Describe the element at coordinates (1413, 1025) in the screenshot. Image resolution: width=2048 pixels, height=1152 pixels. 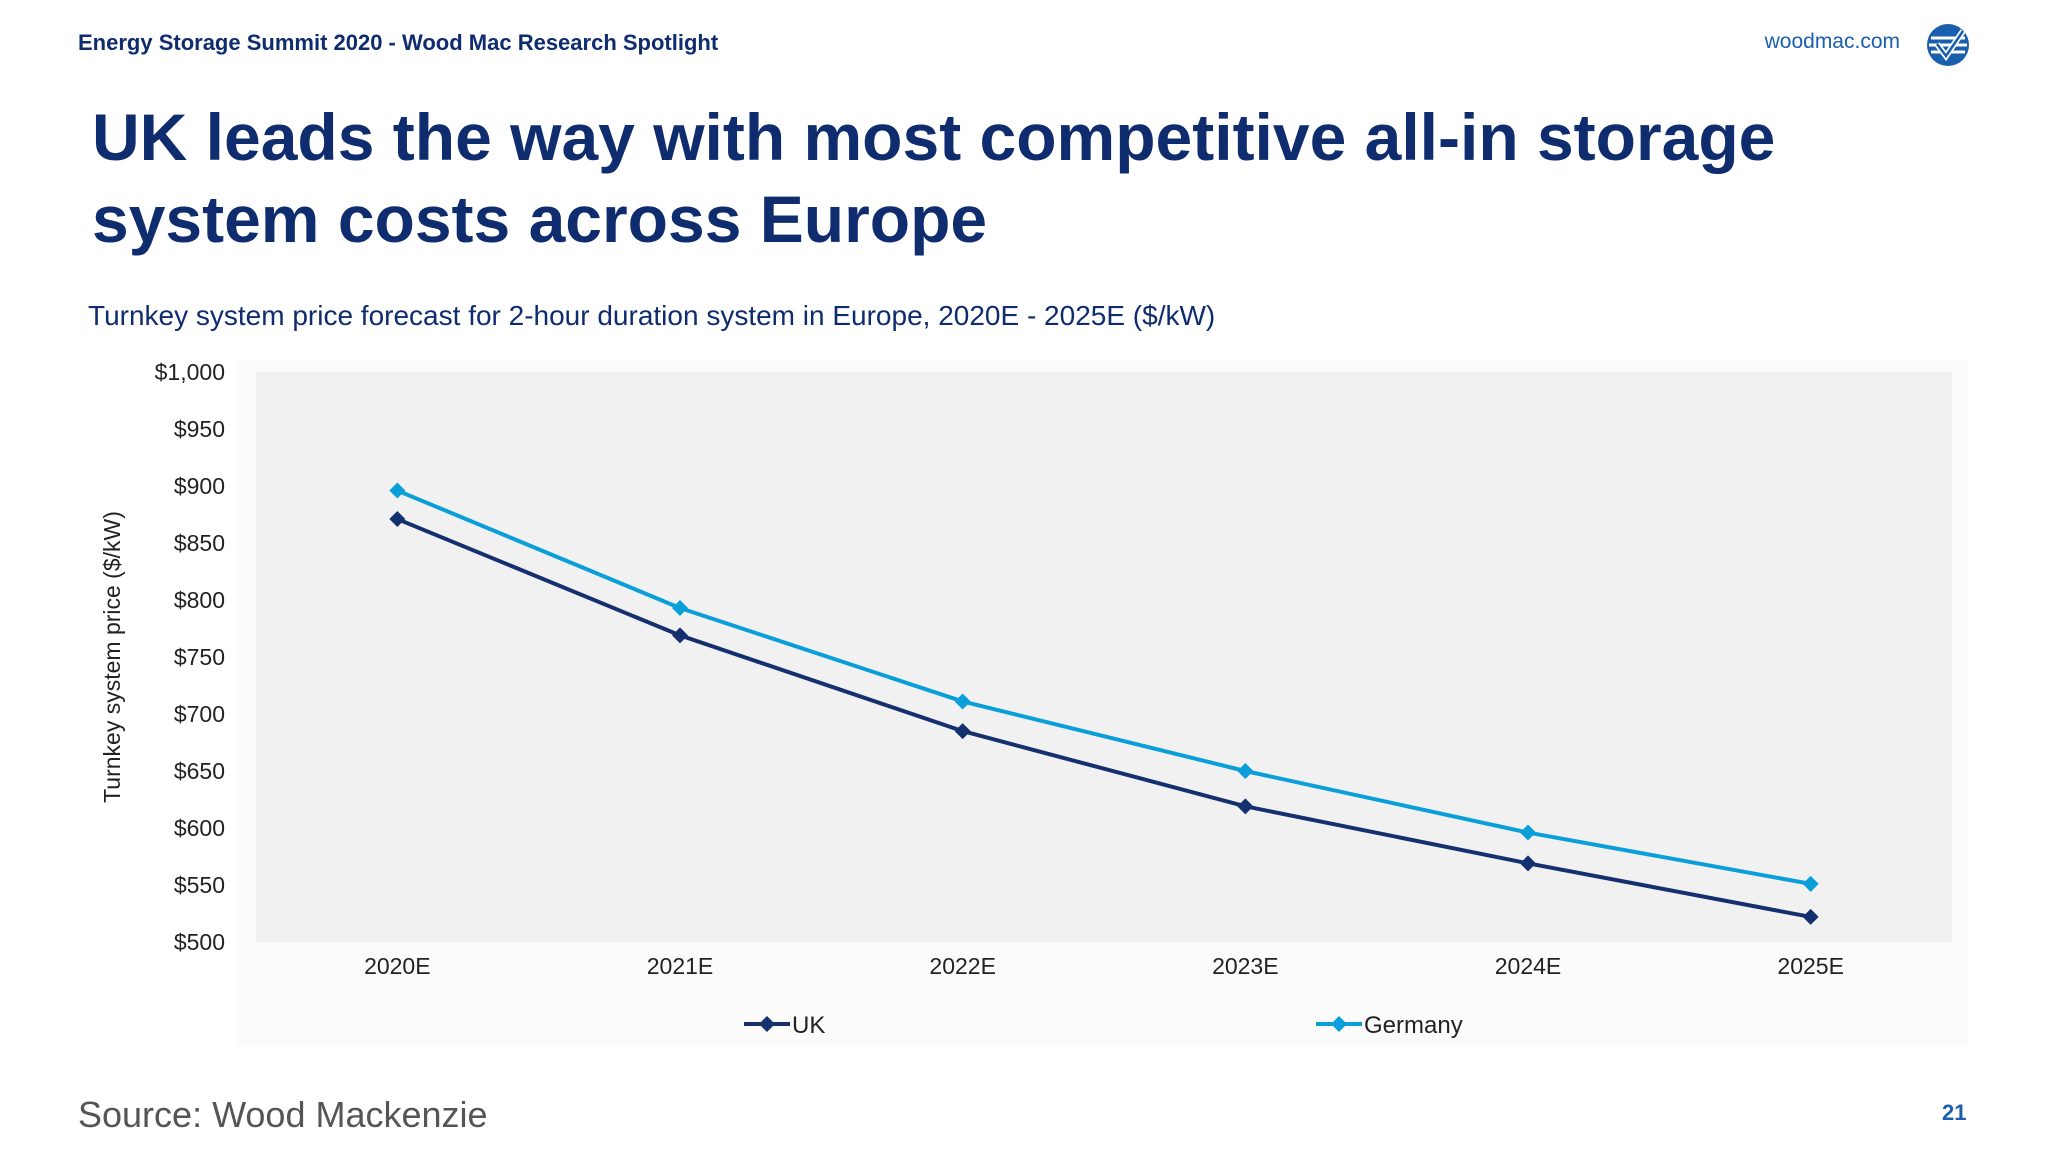
I see `germany-legend-label: Germany` at that location.